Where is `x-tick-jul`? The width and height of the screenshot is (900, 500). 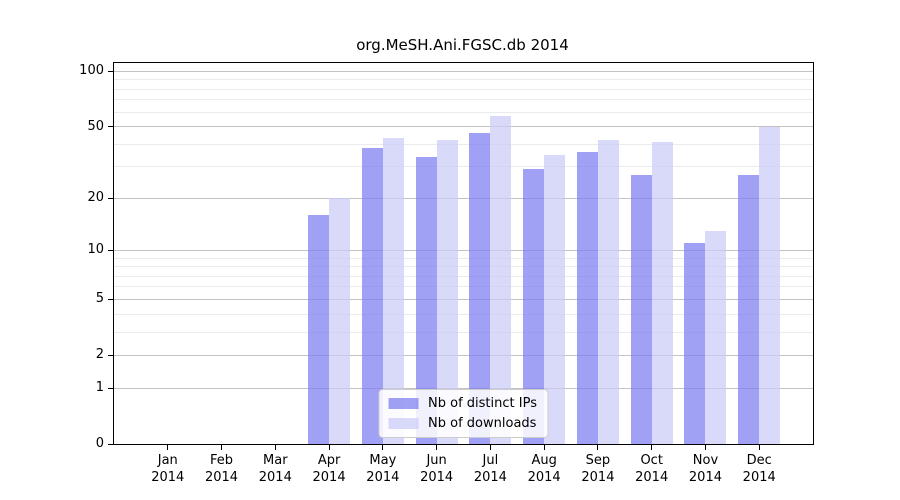
x-tick-jul is located at coordinates (490, 447).